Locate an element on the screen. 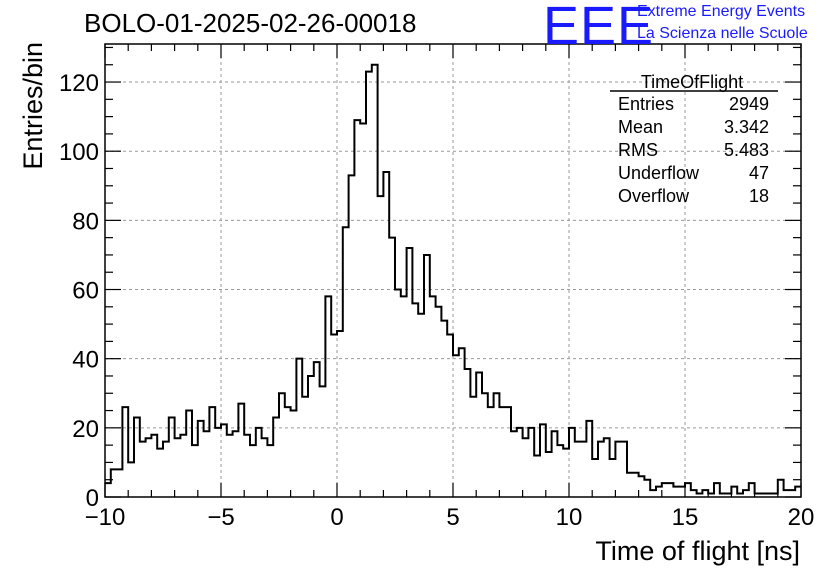 The height and width of the screenshot is (572, 836). stats-label-underflow: Underflow is located at coordinates (659, 173).